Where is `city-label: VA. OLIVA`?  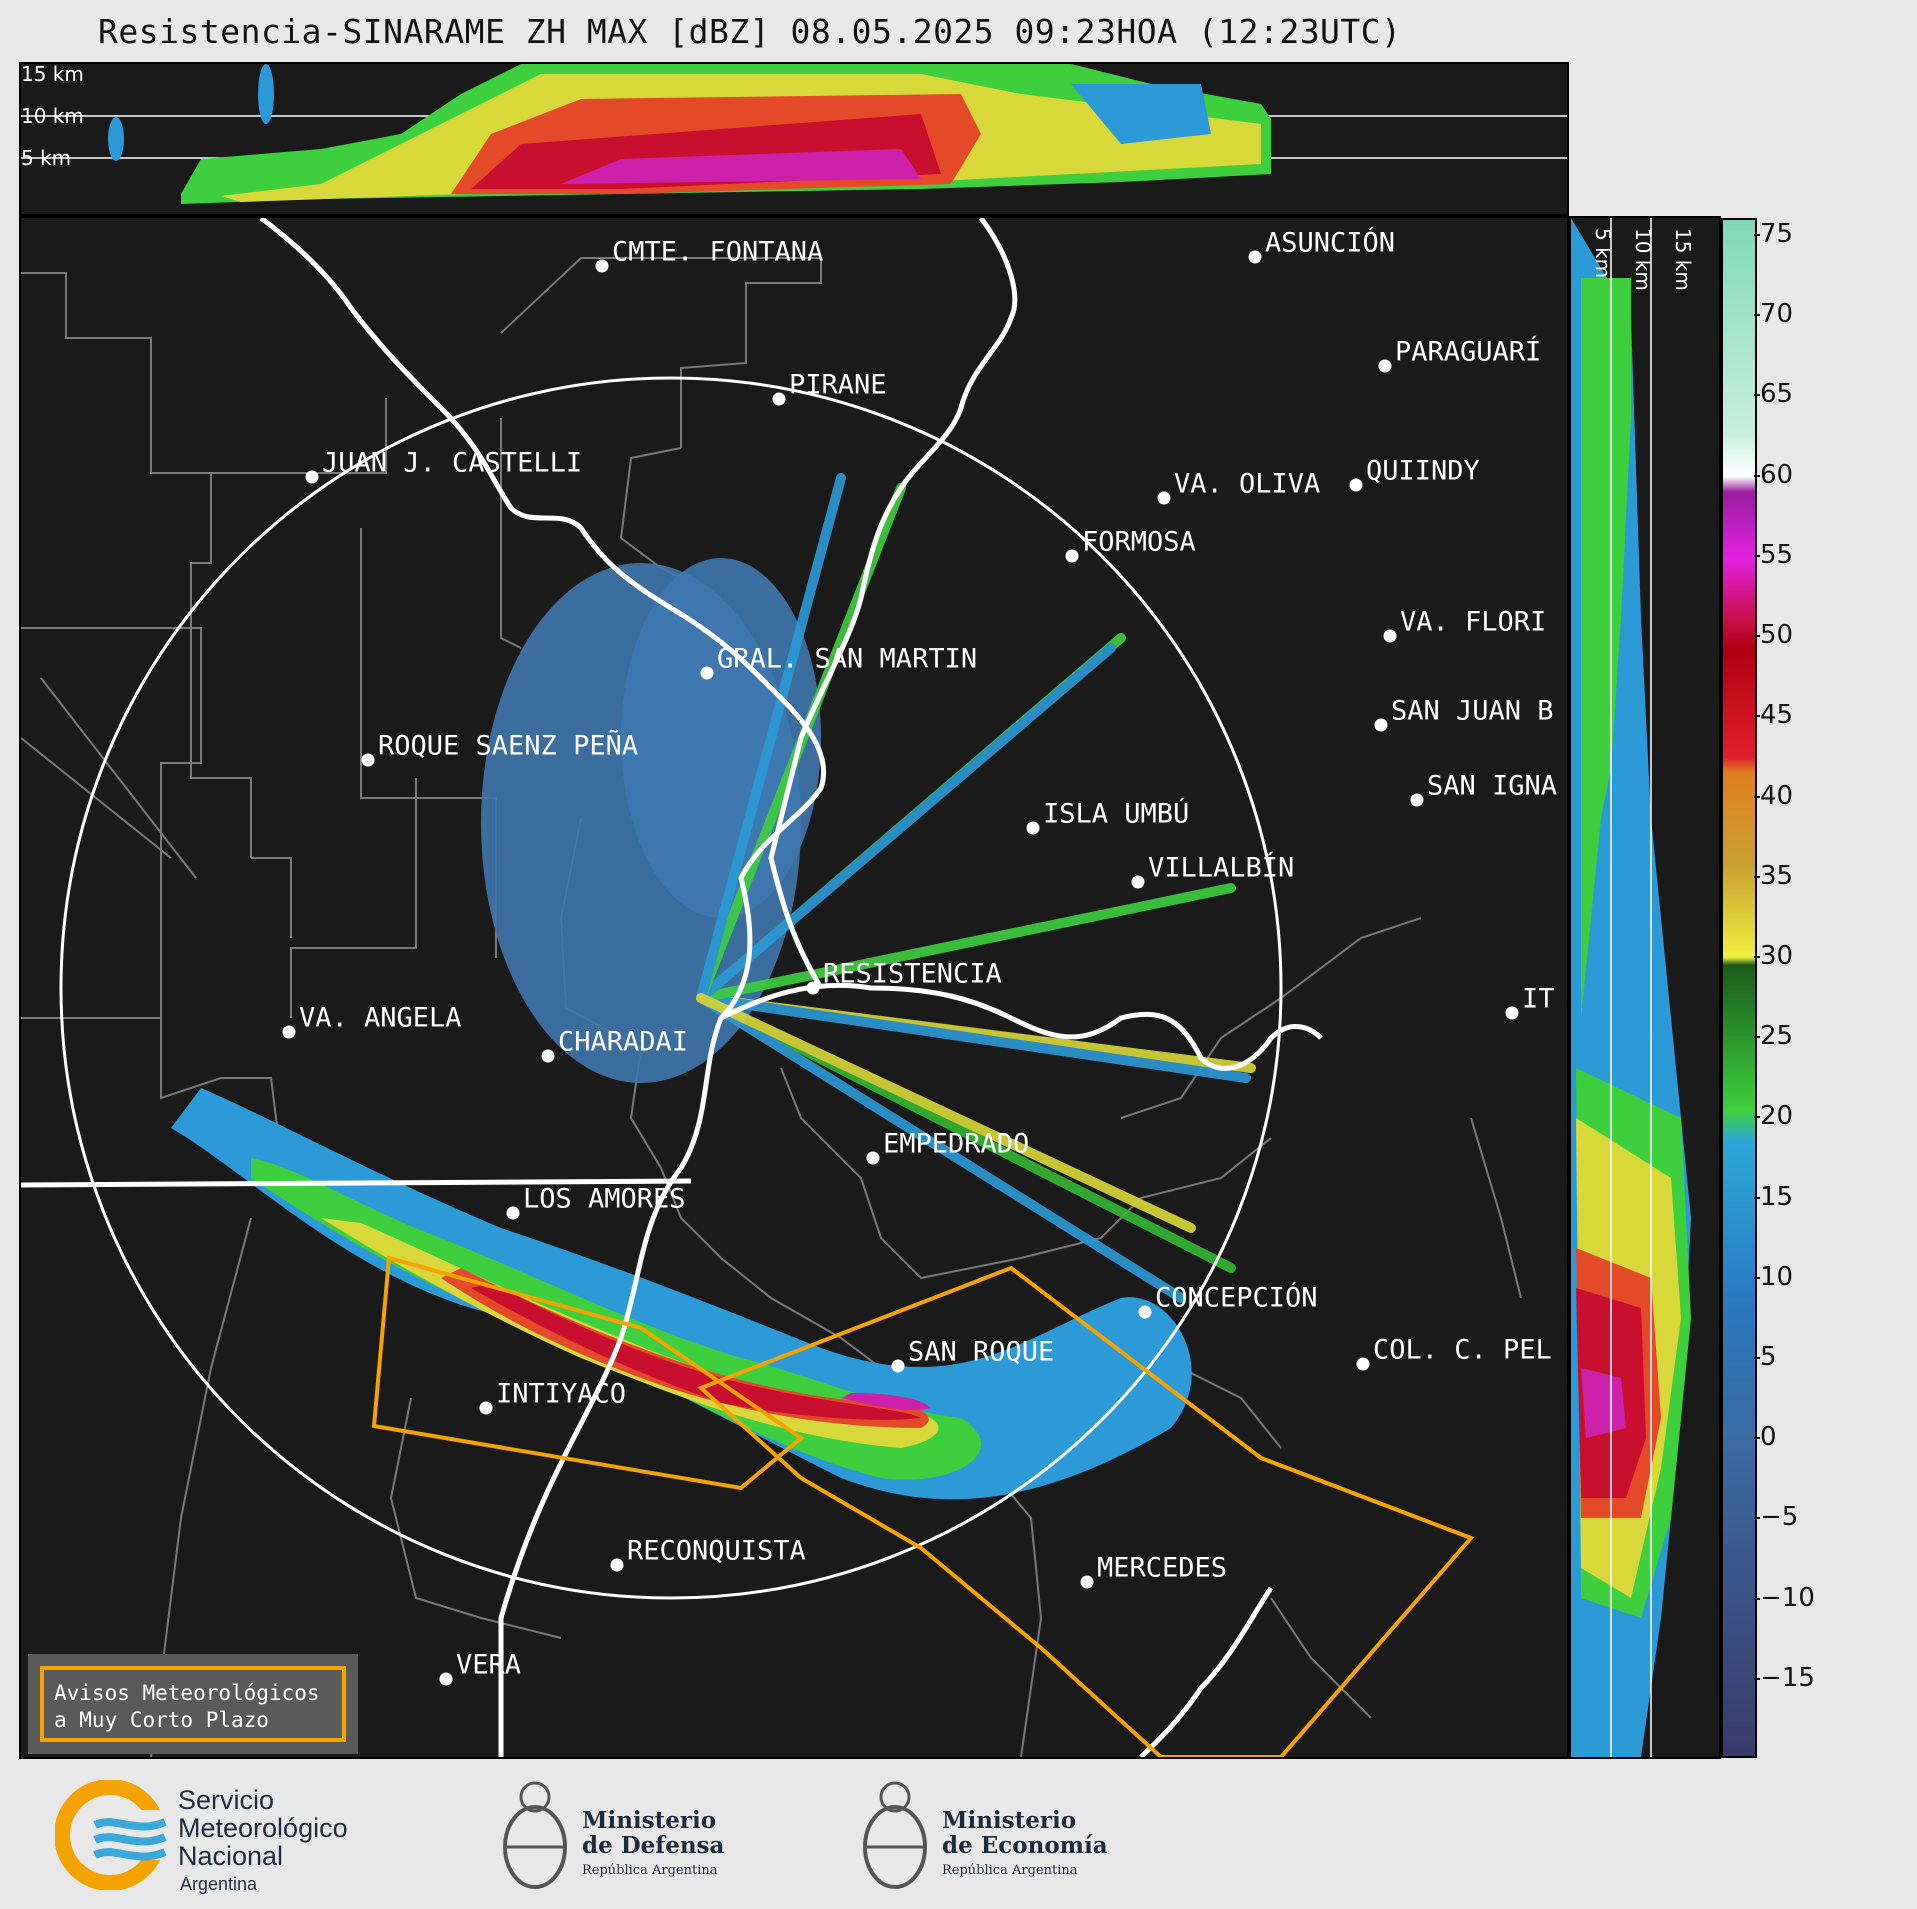
city-label: VA. OLIVA is located at coordinates (1247, 484).